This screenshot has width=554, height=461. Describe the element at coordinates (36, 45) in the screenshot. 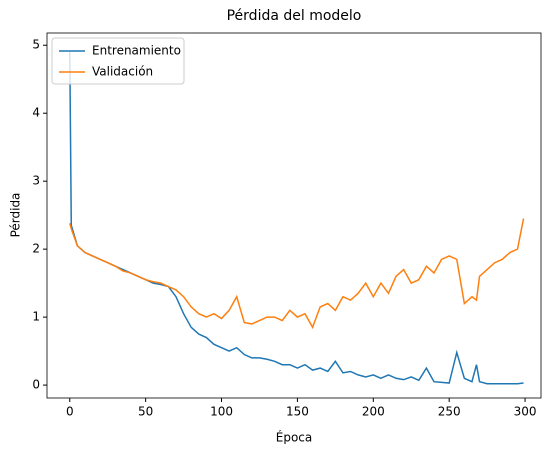

I see `y-tick-label: 5` at that location.